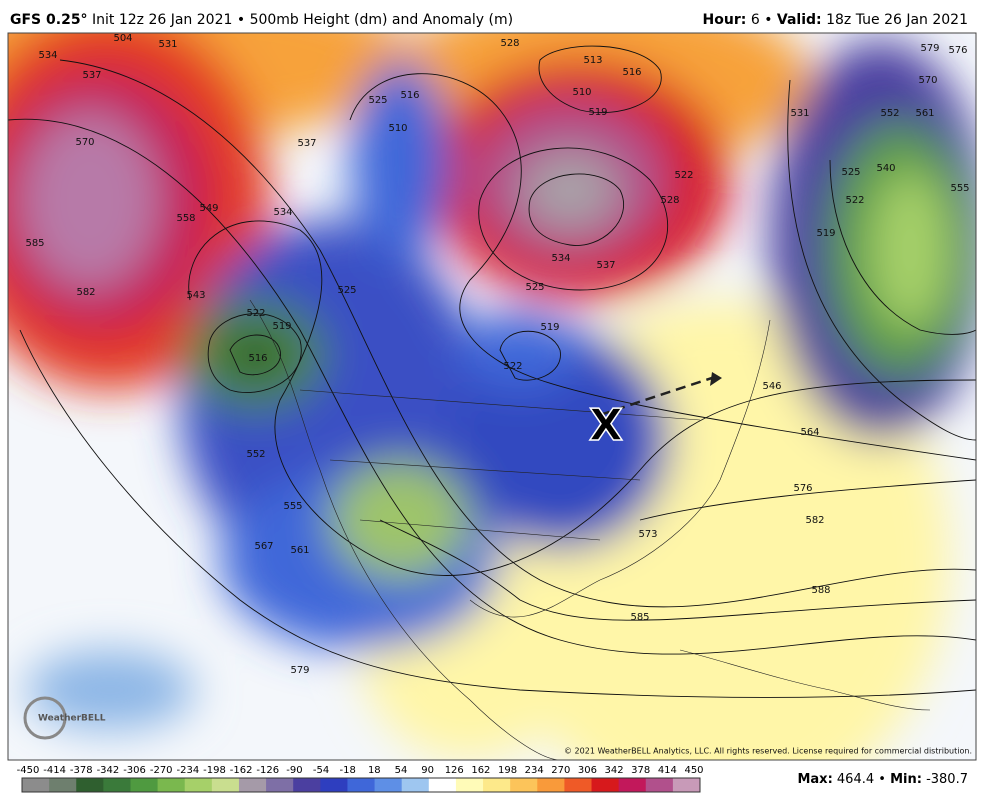 This screenshot has width=984, height=808. Describe the element at coordinates (885, 168) in the screenshot. I see `contour-label: 540` at that location.